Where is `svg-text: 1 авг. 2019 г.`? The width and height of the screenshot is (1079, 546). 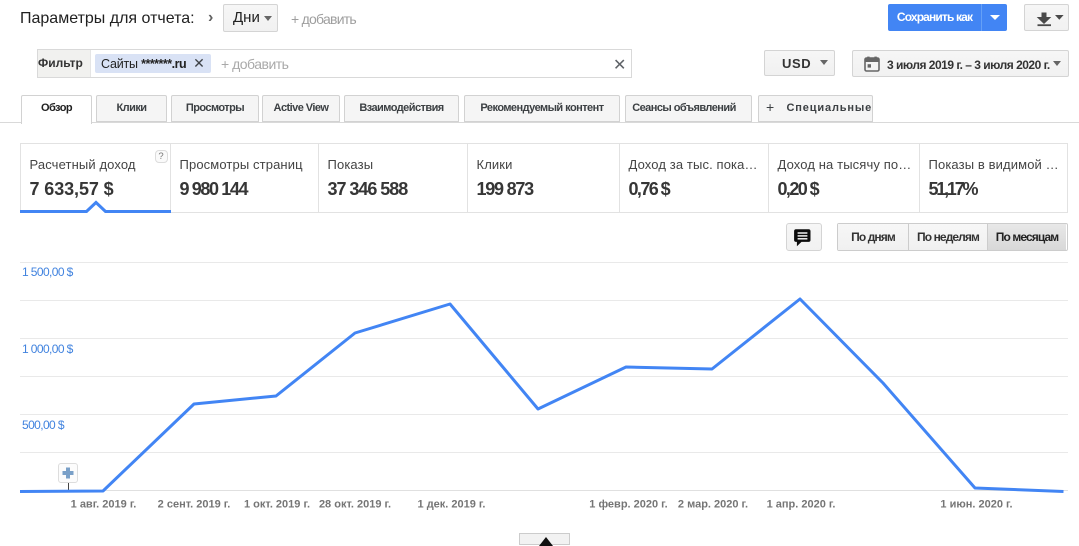 svg-text: 1 авг. 2019 г. is located at coordinates (104, 505).